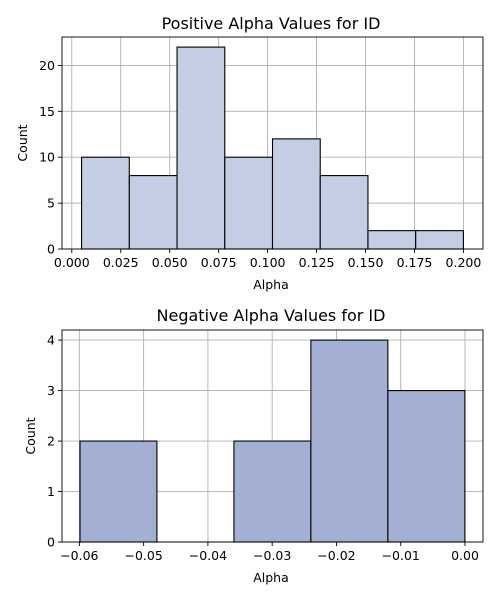  Describe the element at coordinates (51, 390) in the screenshot. I see `y-tick-label: 3` at that location.